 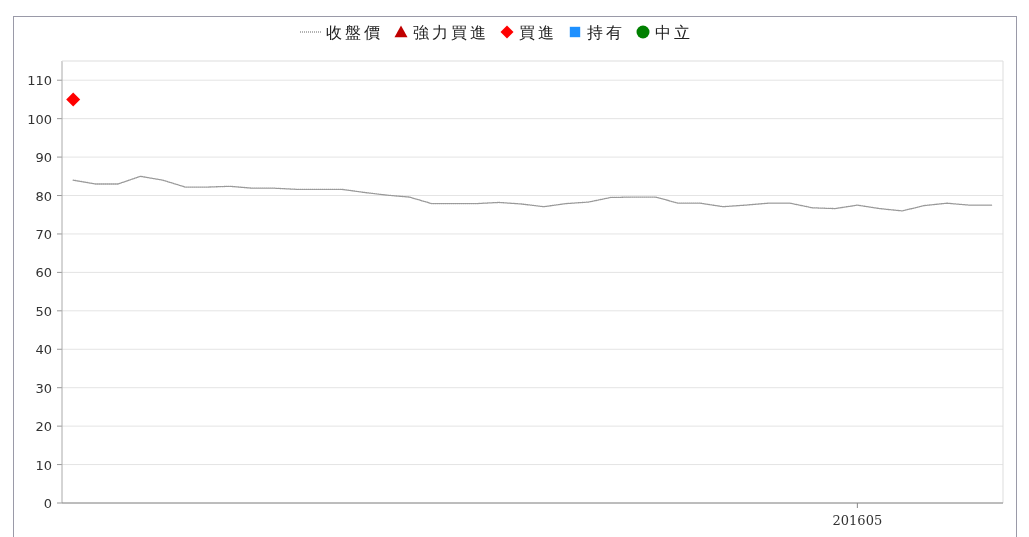 I want to click on y-tick-label: 80, so click(x=43, y=196).